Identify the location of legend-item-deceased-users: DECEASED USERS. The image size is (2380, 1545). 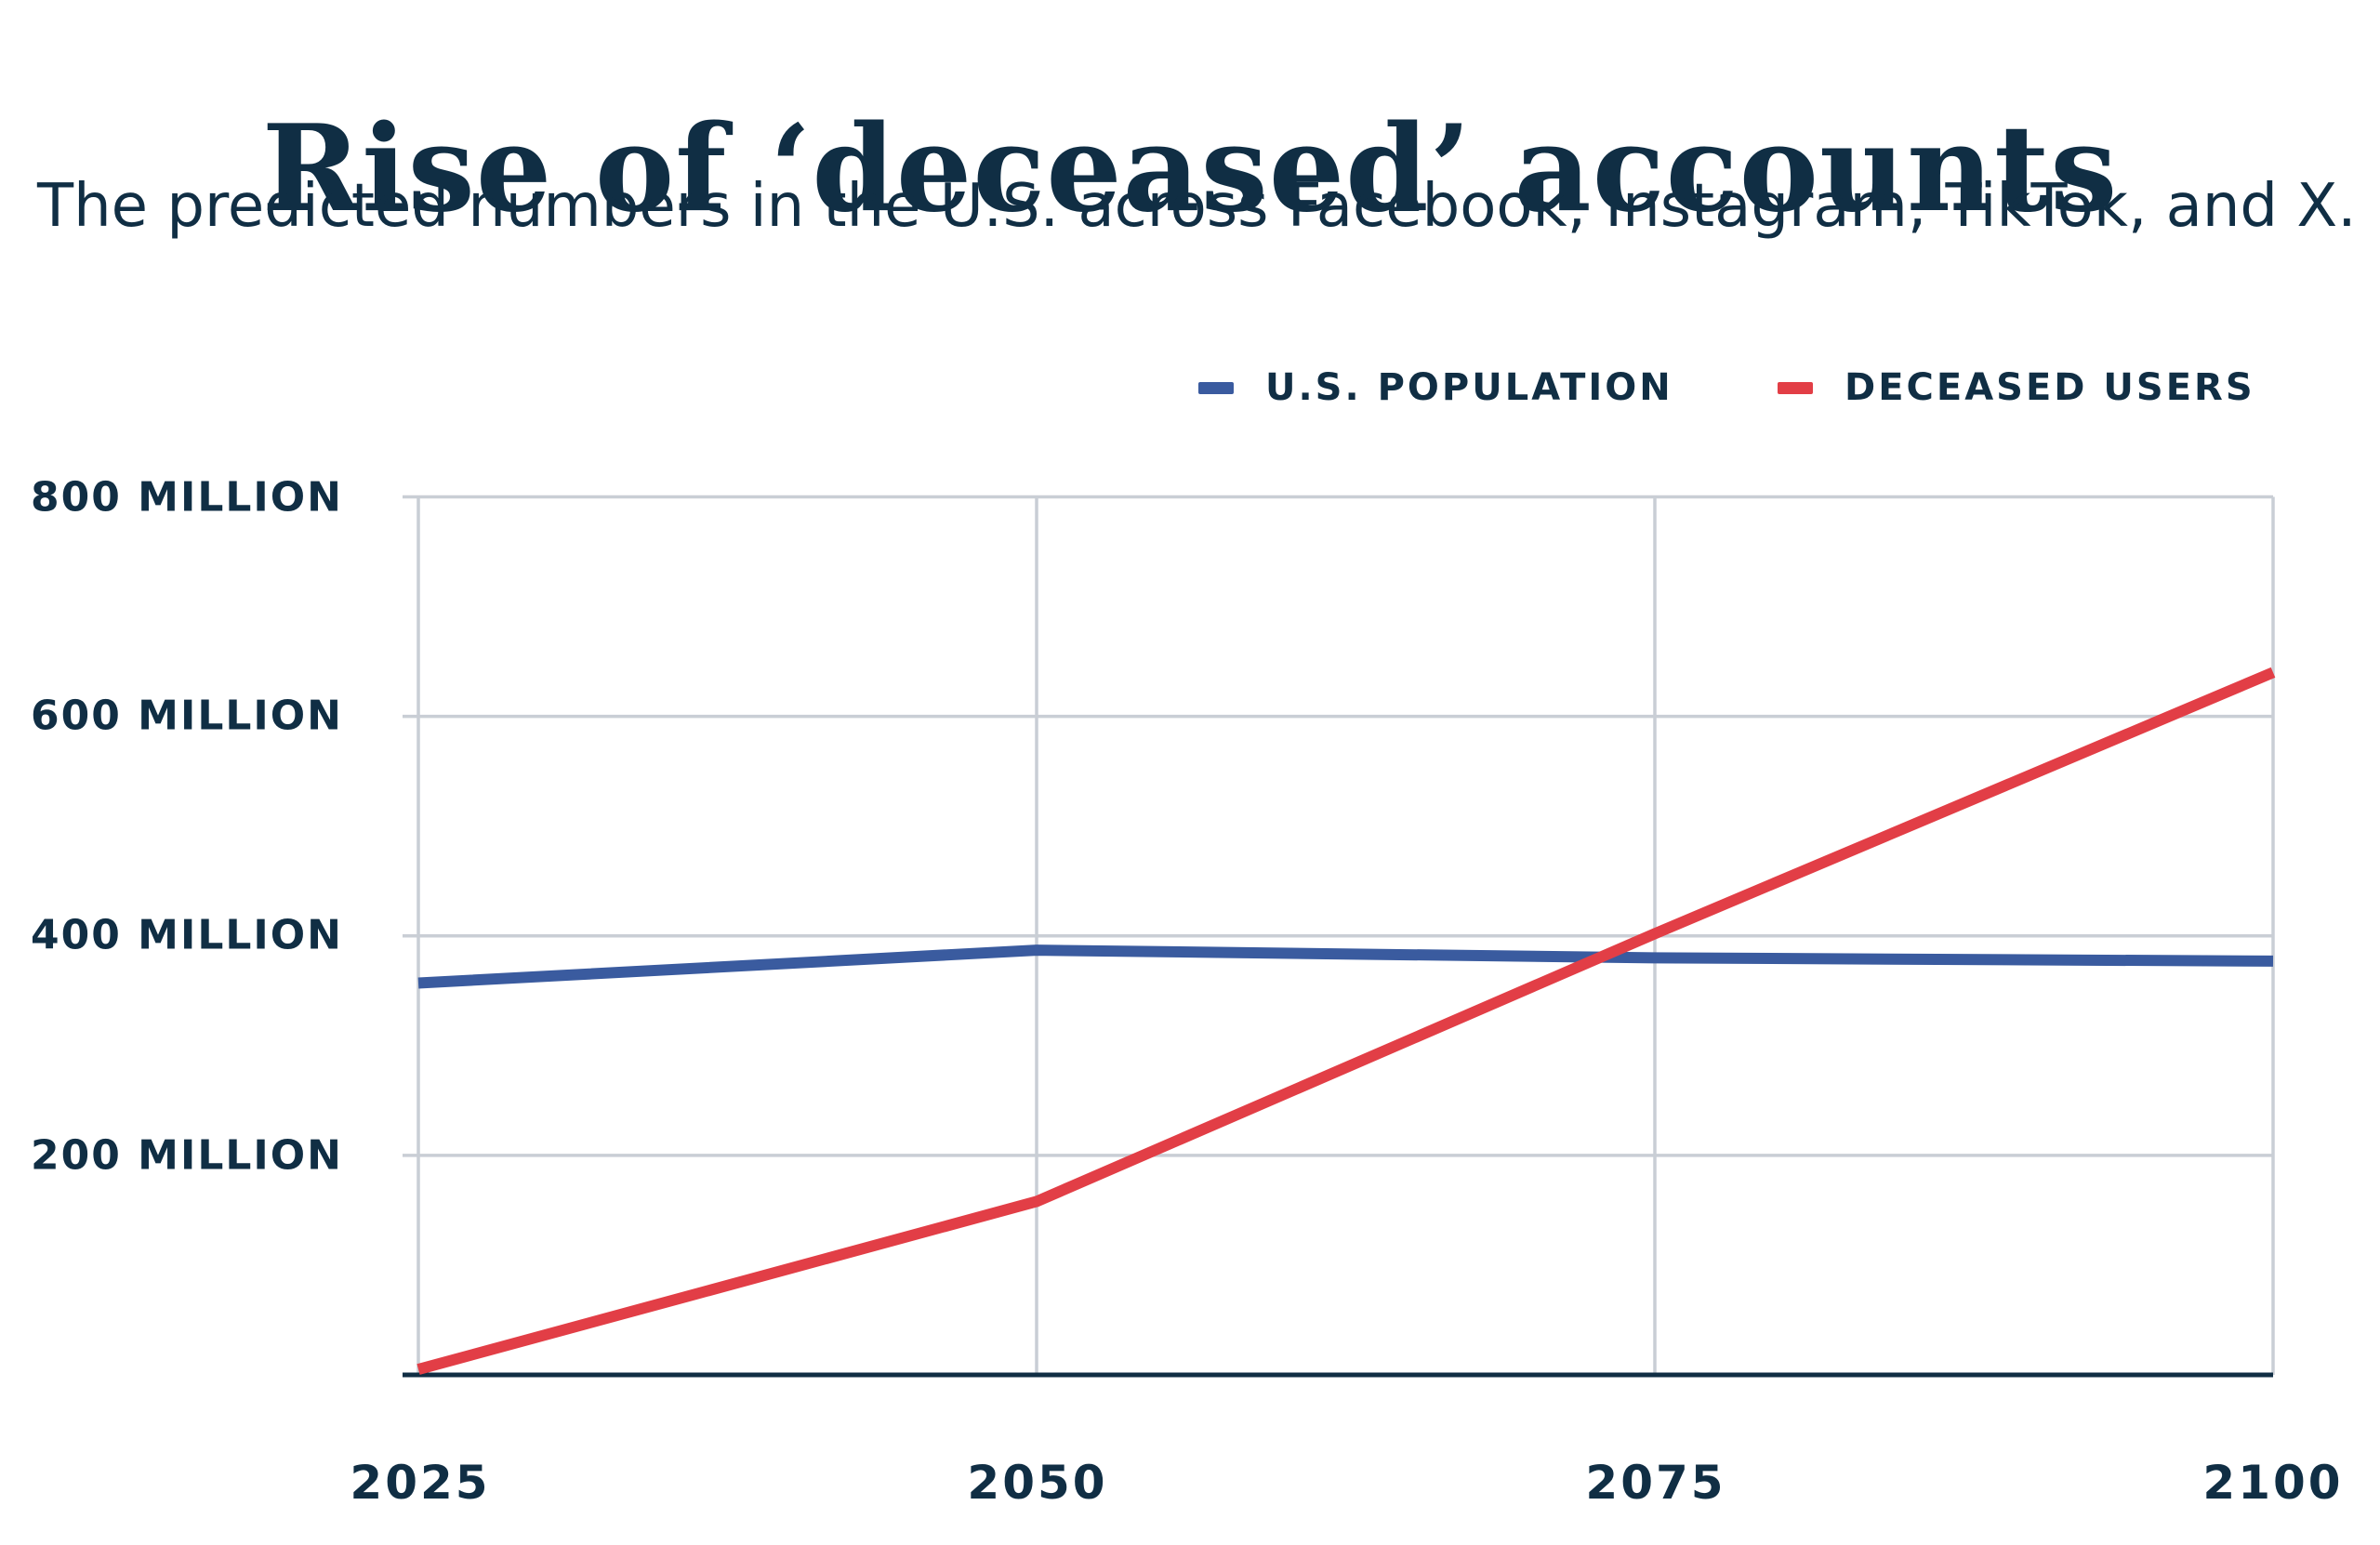
(2016, 388).